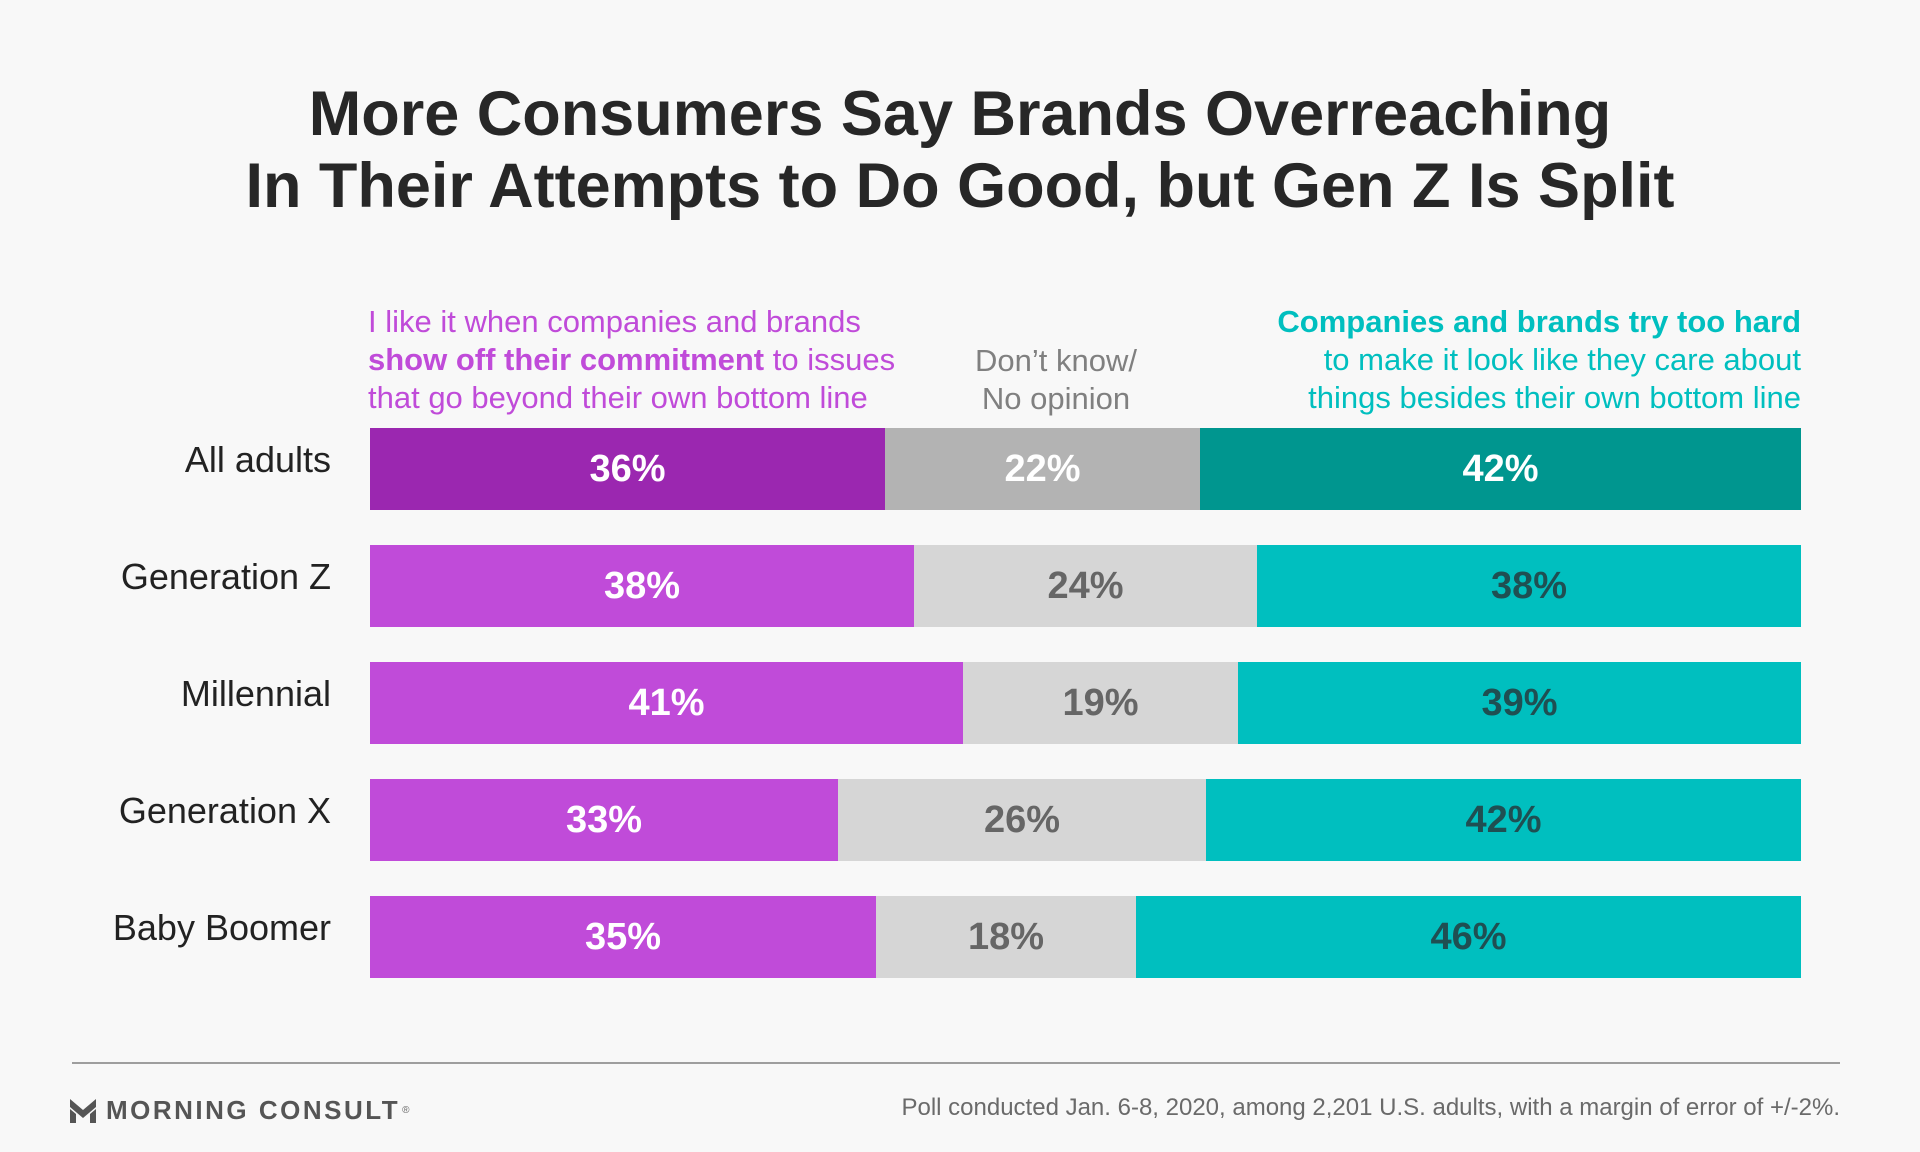 The height and width of the screenshot is (1152, 1920). I want to click on bar-segment-tryhard: 38%, so click(1529, 586).